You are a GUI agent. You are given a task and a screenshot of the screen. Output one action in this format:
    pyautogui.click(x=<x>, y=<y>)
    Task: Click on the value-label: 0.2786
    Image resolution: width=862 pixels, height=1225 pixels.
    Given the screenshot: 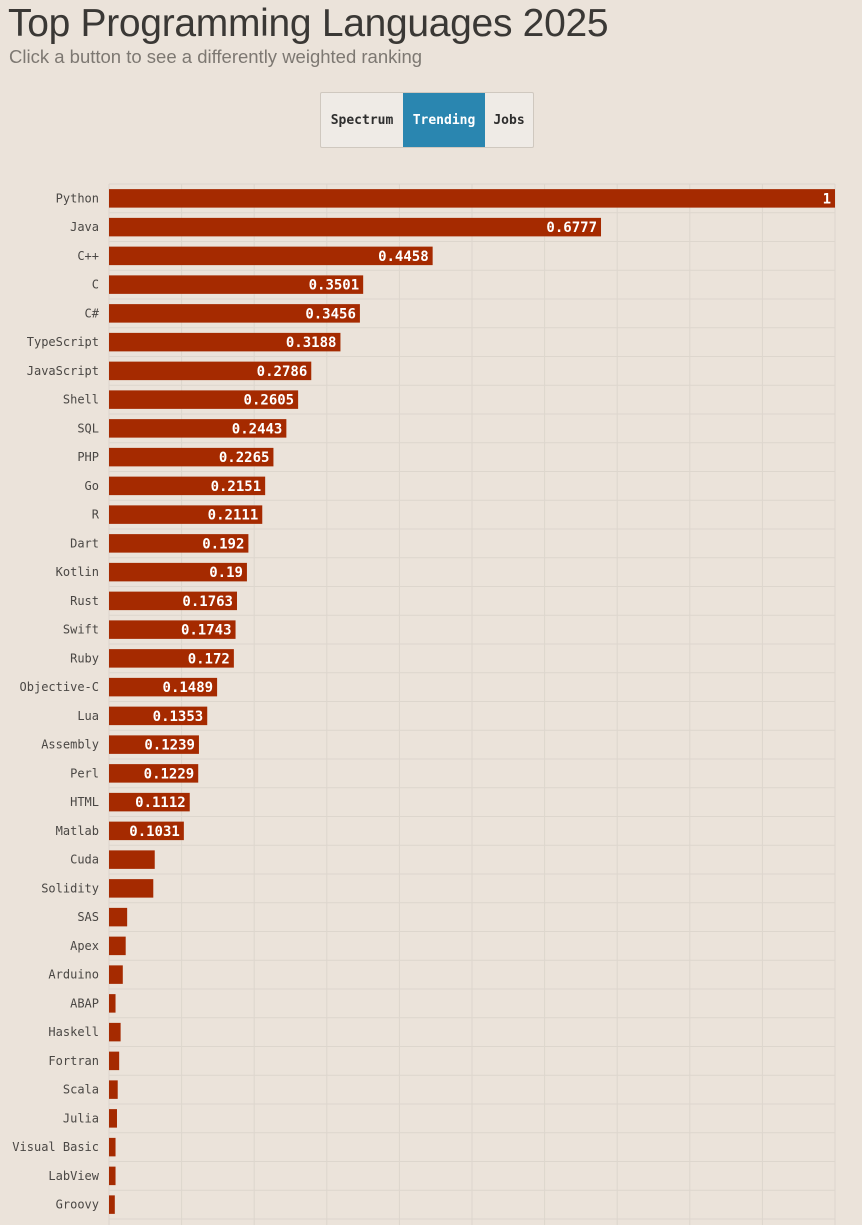 What is the action you would take?
    pyautogui.click(x=282, y=372)
    